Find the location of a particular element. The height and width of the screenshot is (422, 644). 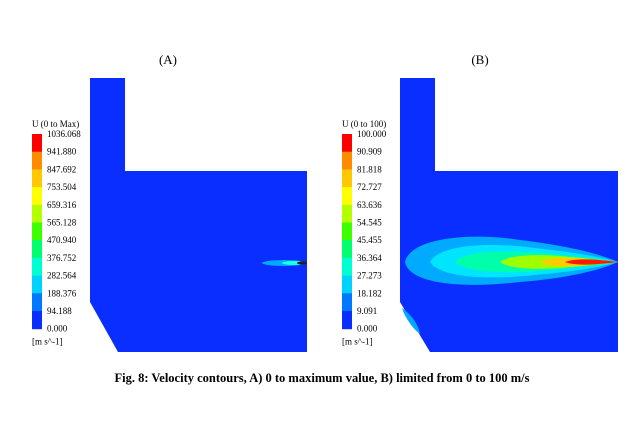

panel-label: (B) is located at coordinates (479, 59).